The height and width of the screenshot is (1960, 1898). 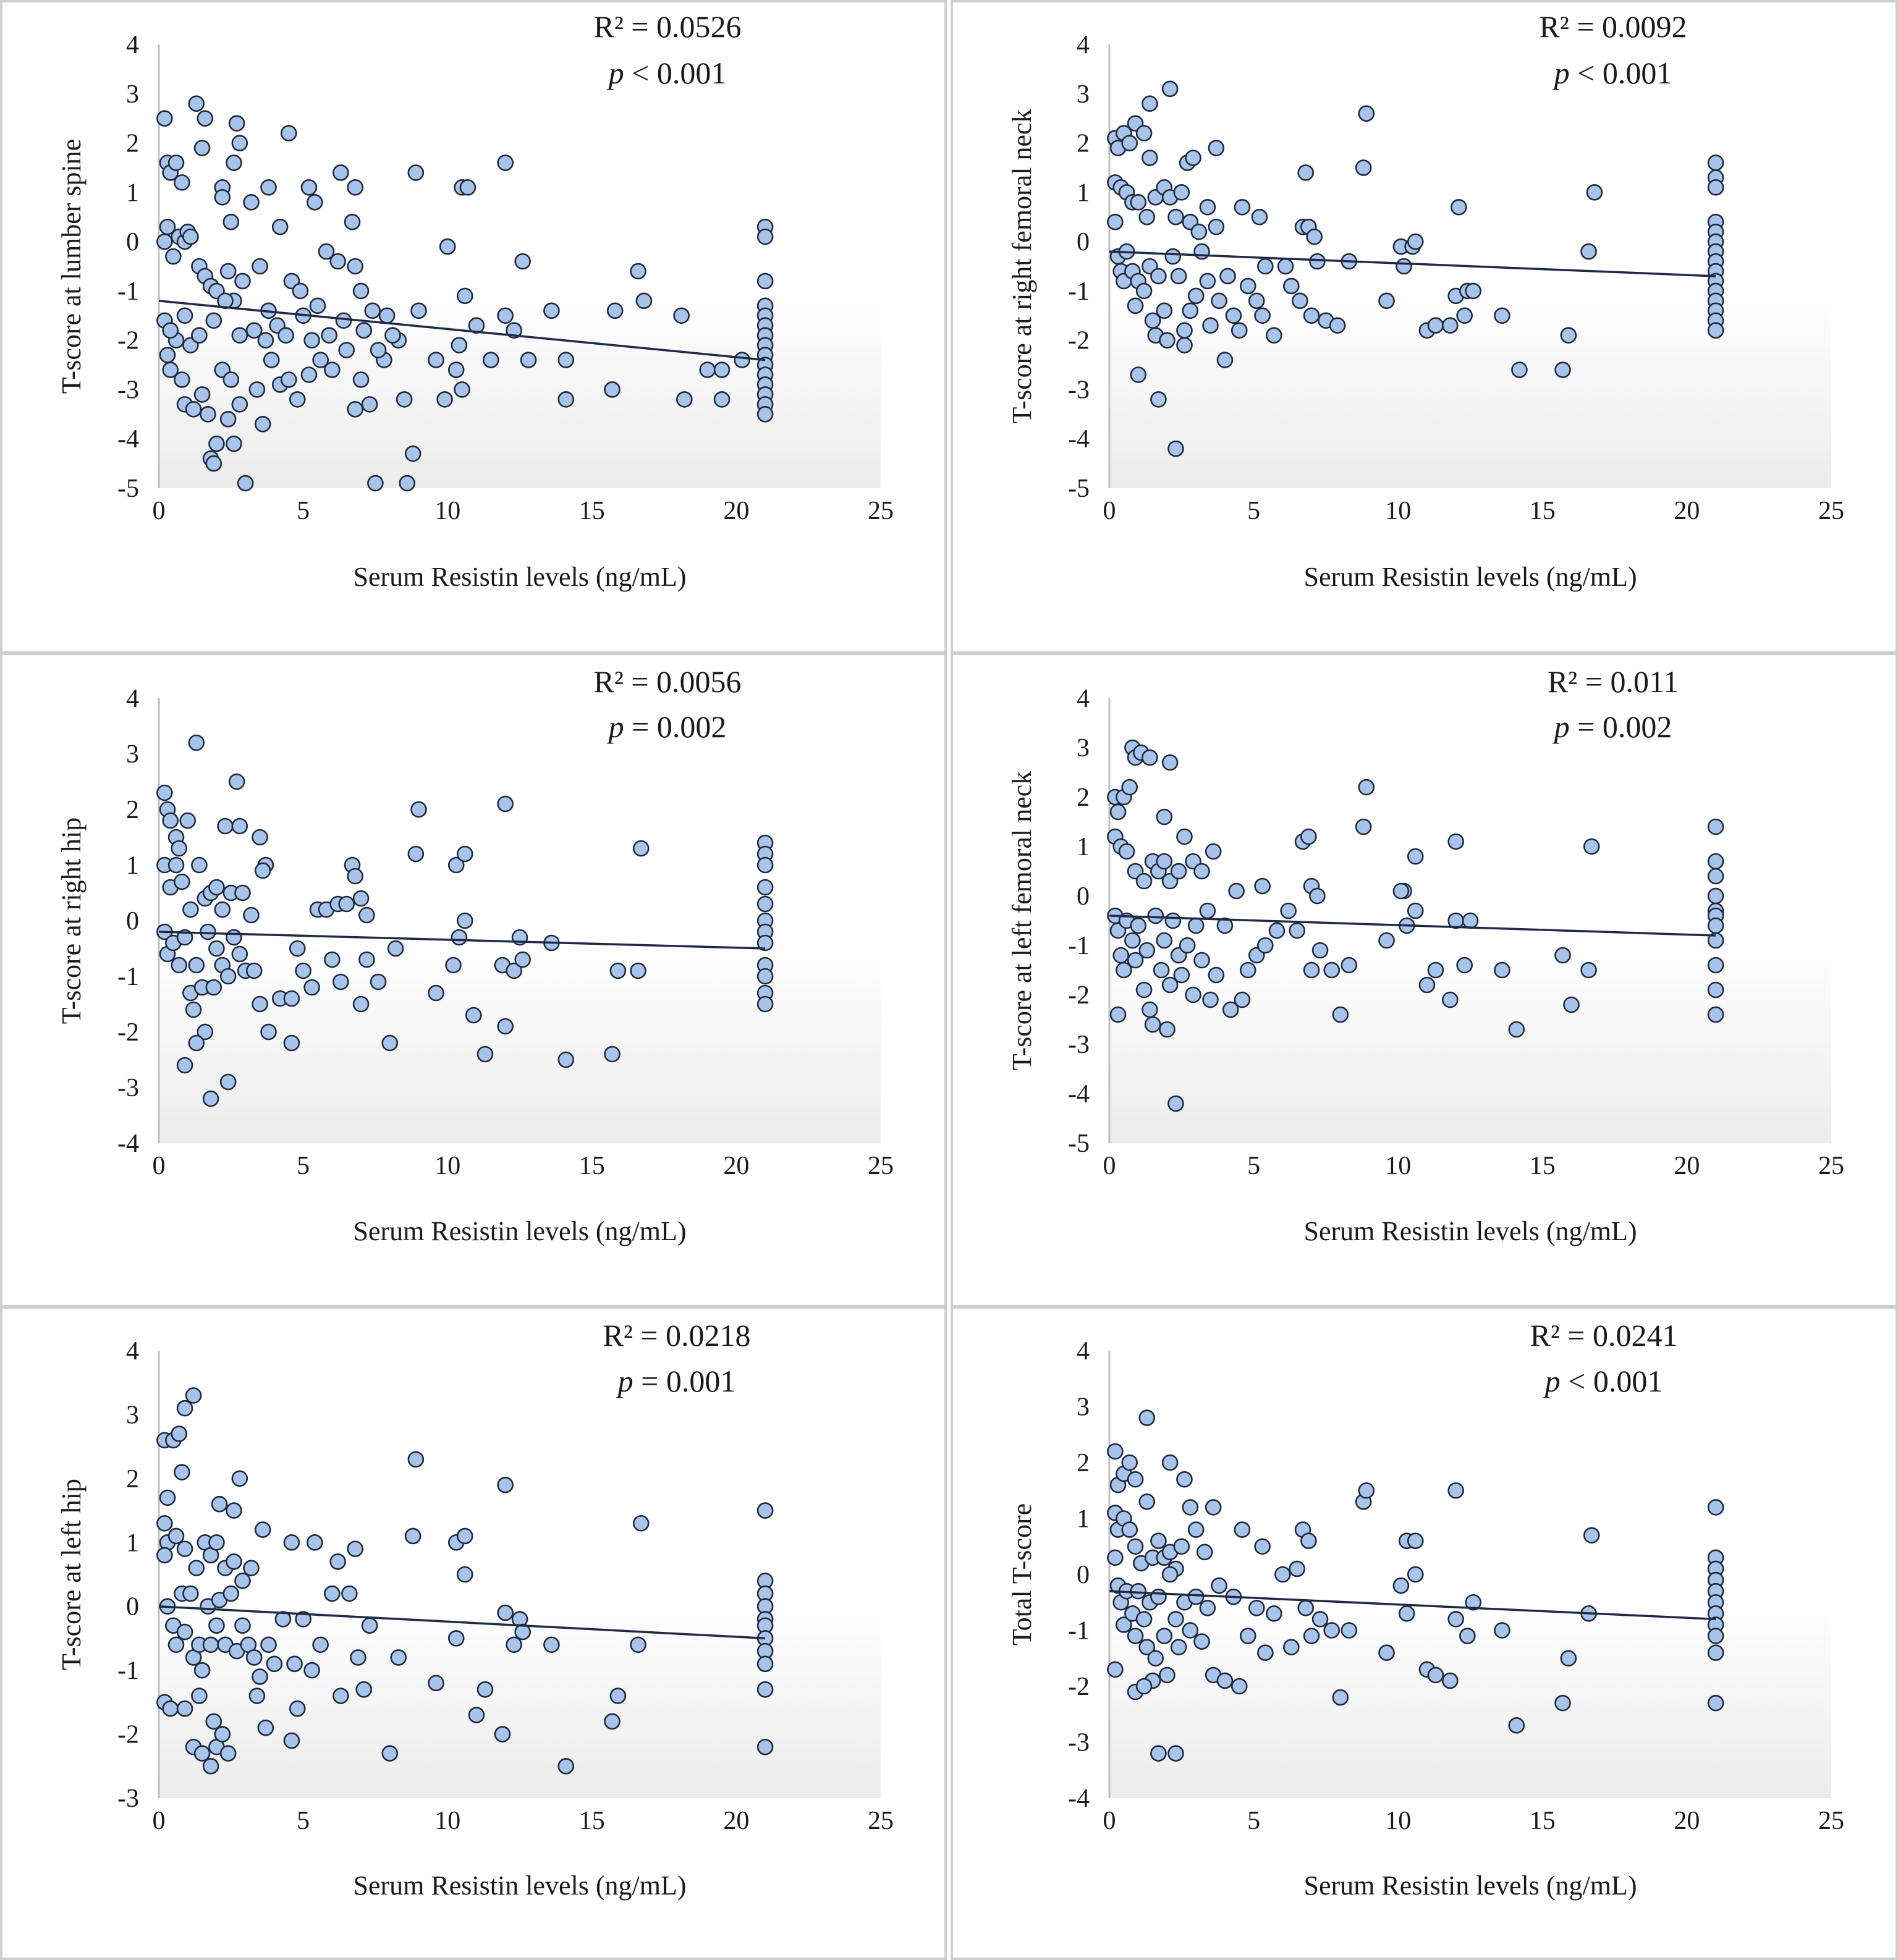 I want to click on p-symbol: p, so click(x=624, y=1381).